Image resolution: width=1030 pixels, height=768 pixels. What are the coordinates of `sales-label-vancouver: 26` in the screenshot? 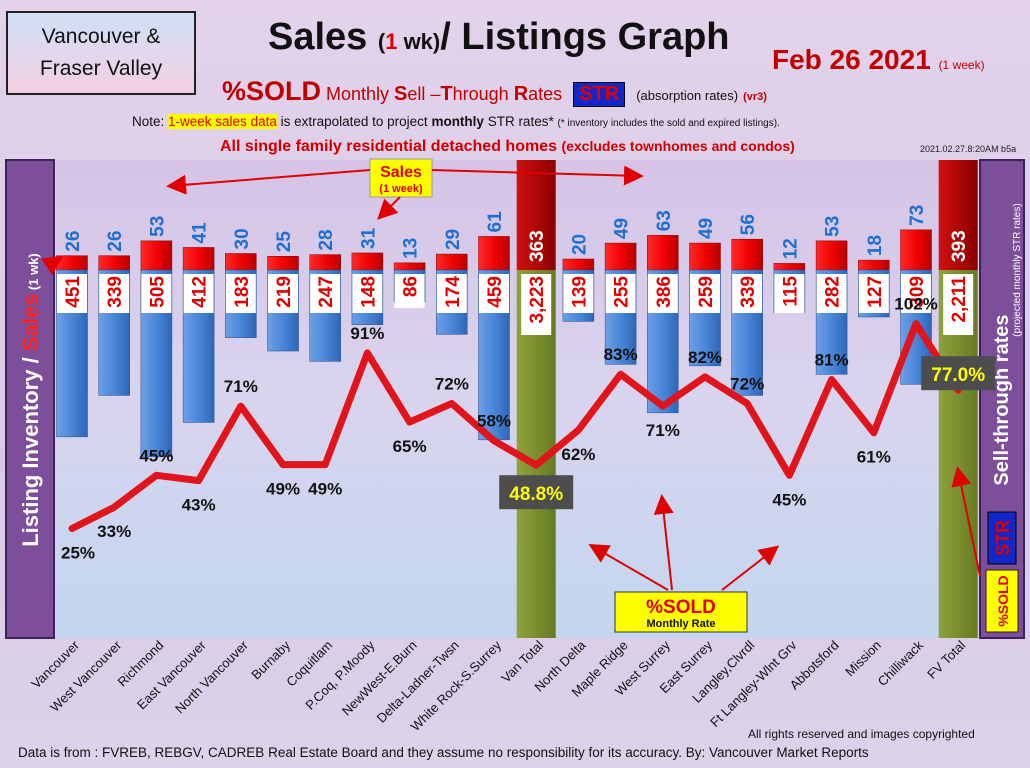 It's located at (73, 241).